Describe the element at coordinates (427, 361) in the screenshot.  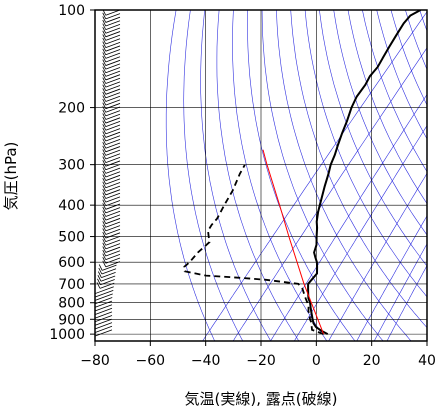
I see `x-tick-label: 40` at that location.